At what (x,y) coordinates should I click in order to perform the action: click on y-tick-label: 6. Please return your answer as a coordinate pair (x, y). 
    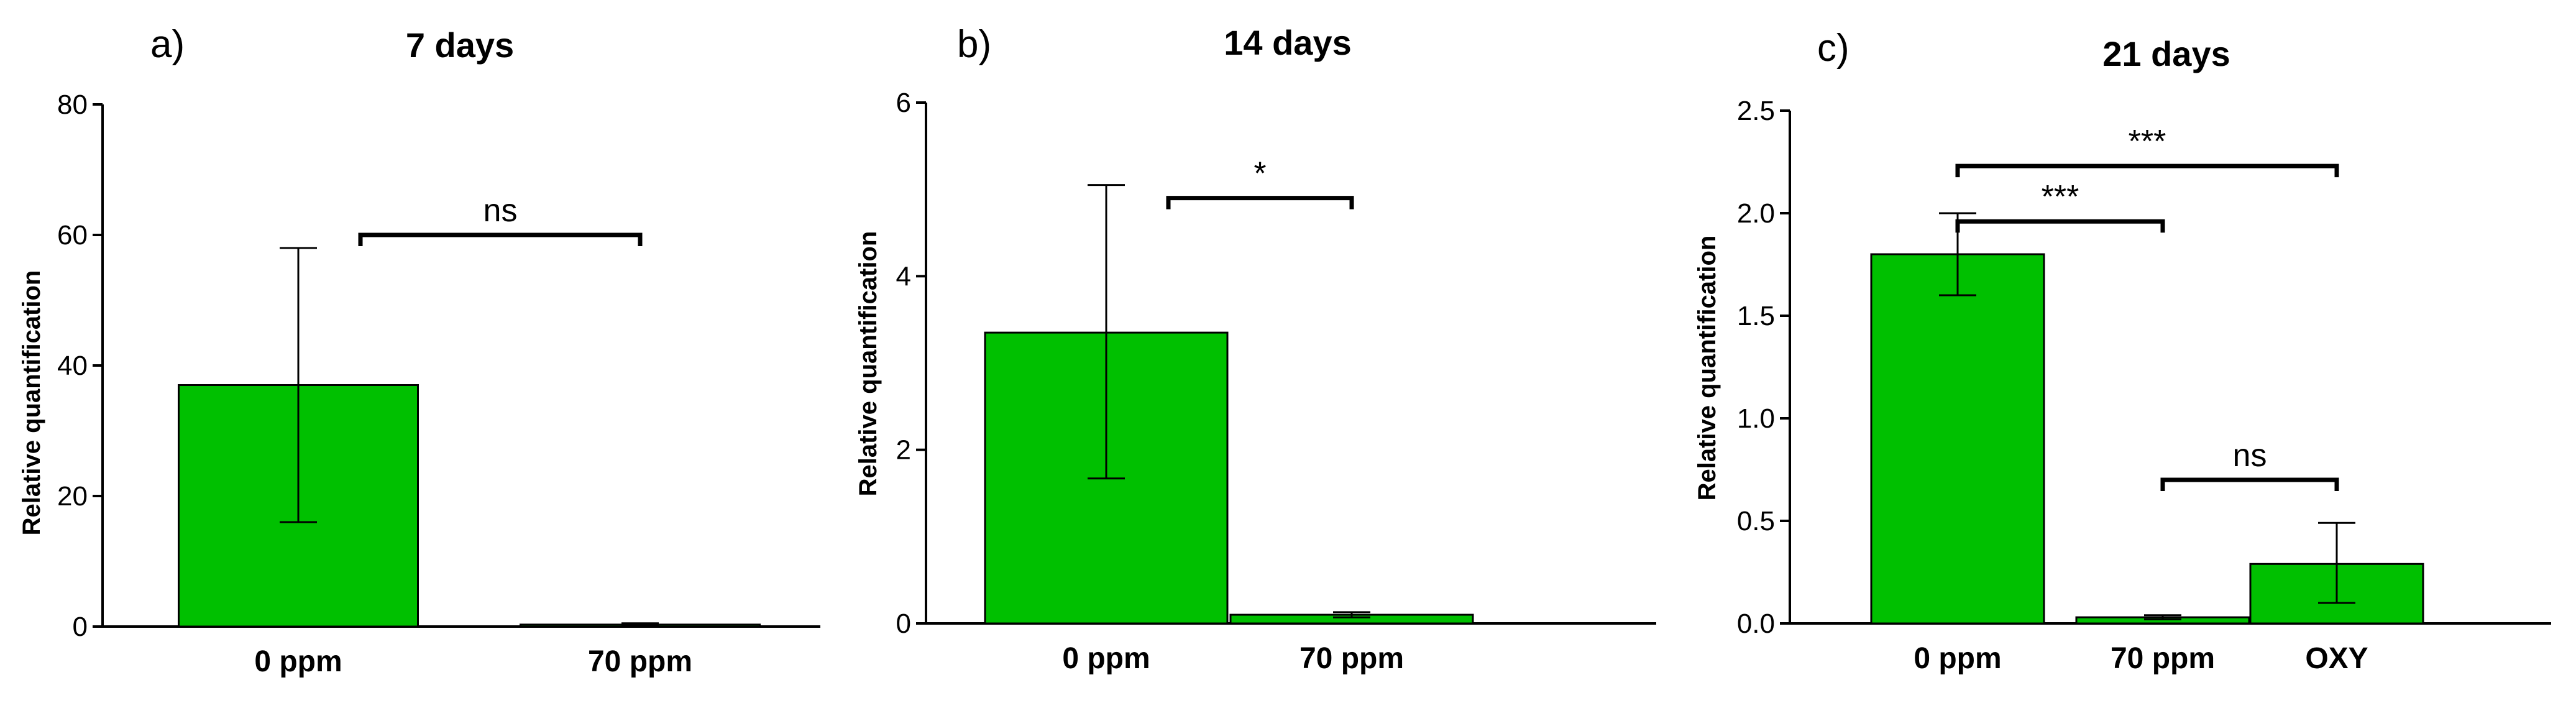
    Looking at the image, I should click on (903, 103).